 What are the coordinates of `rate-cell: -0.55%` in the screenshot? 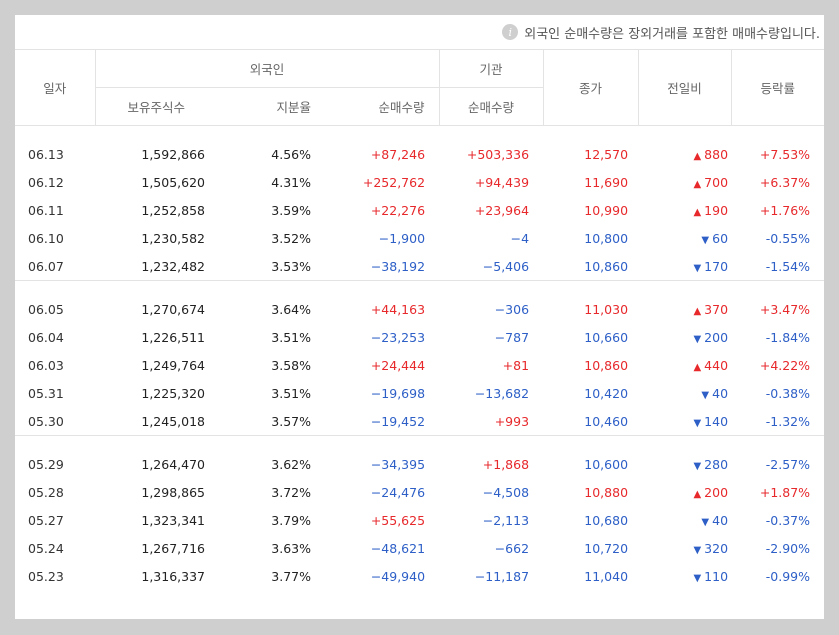 It's located at (788, 238).